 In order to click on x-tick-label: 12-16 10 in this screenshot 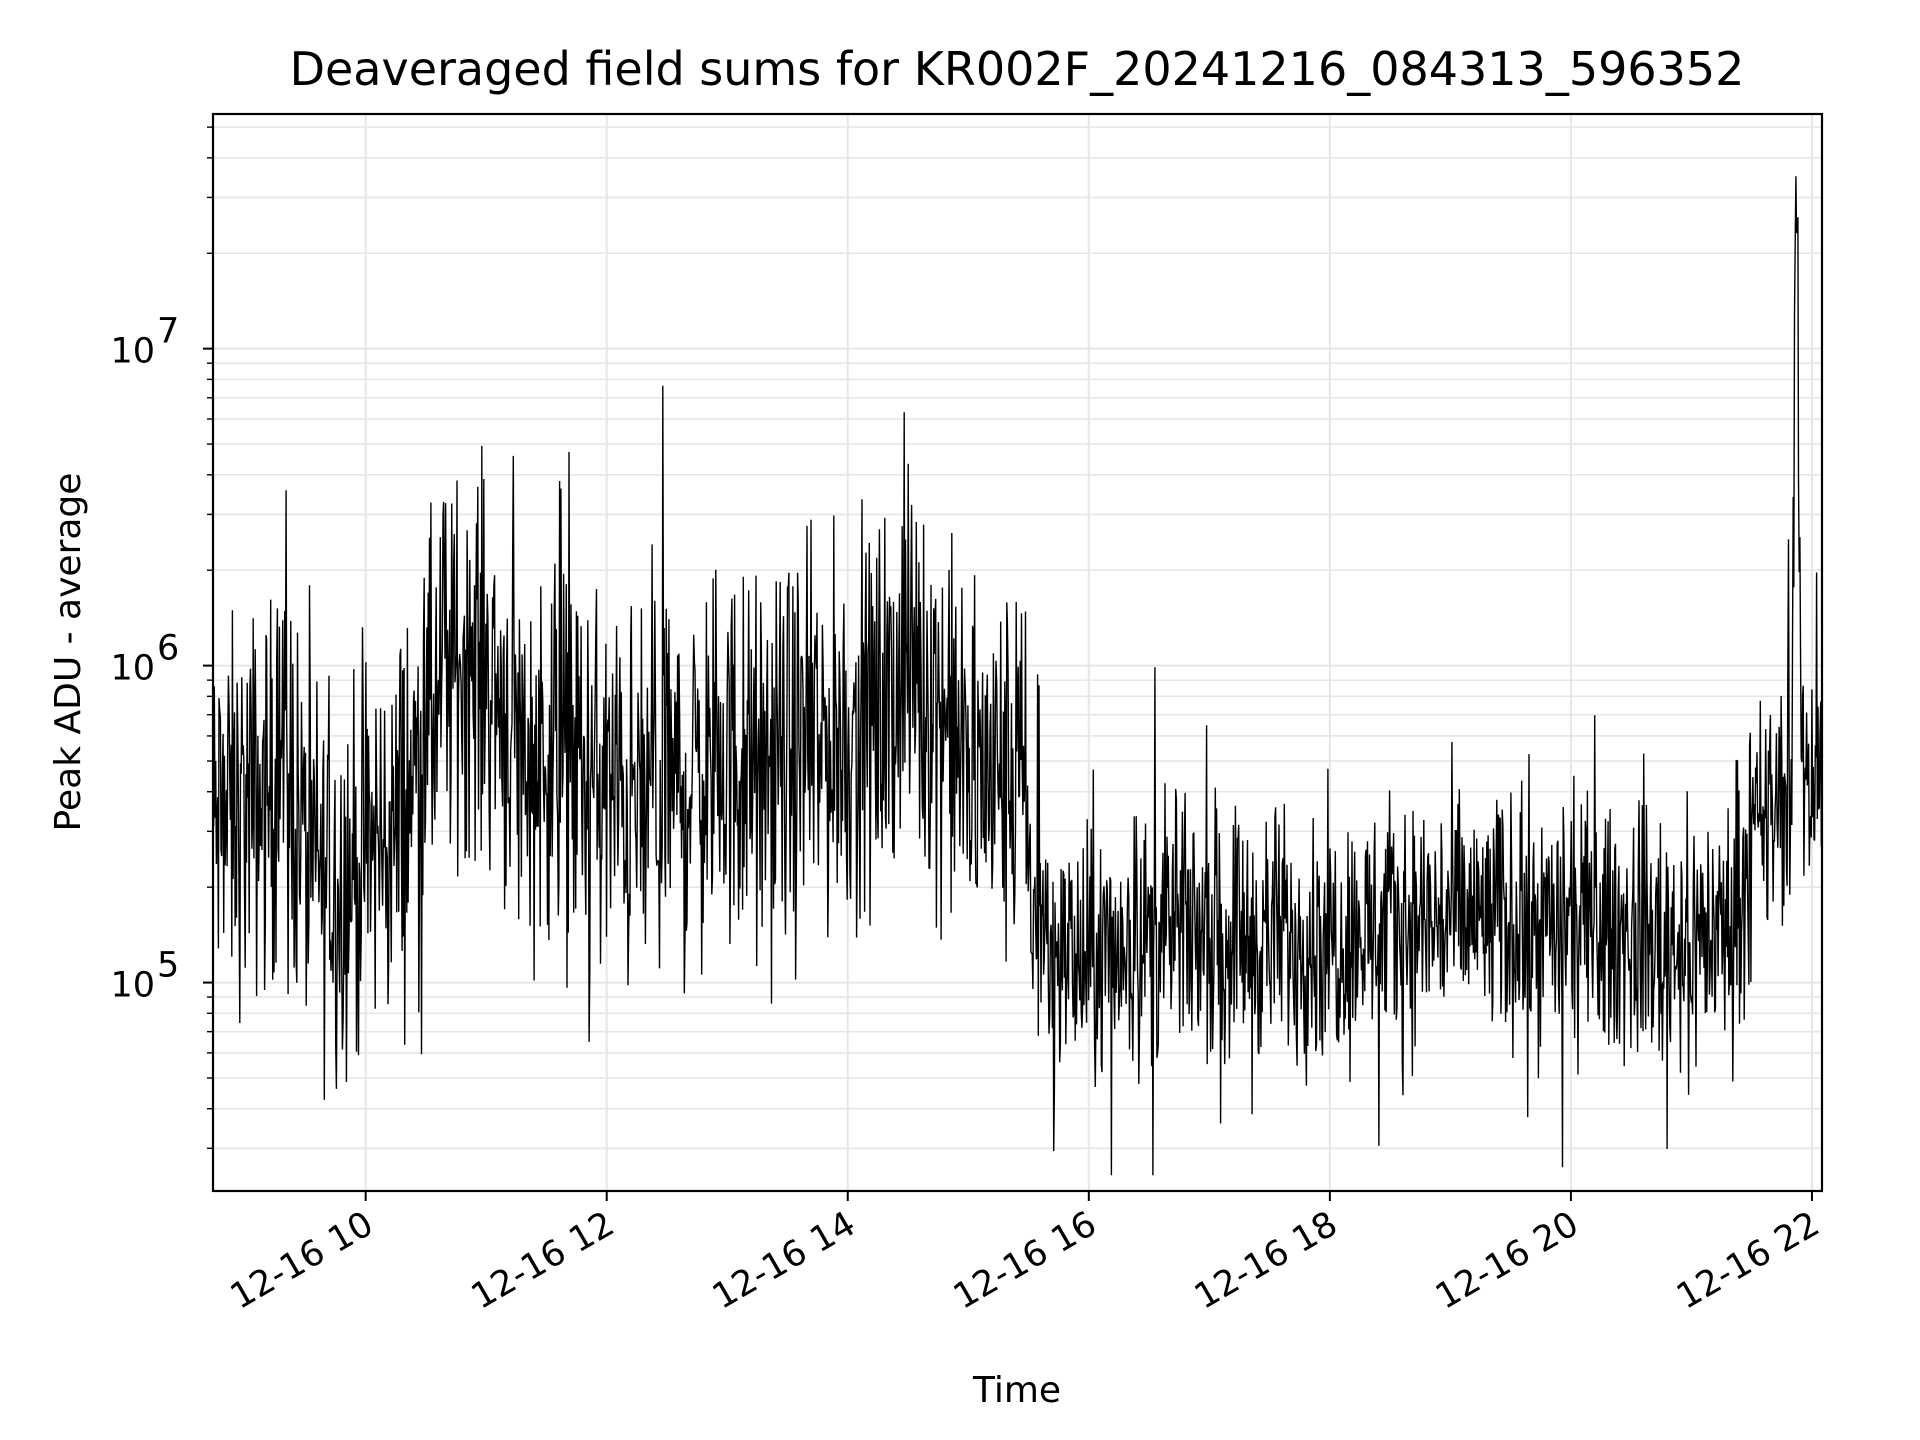, I will do `click(302, 1260)`.